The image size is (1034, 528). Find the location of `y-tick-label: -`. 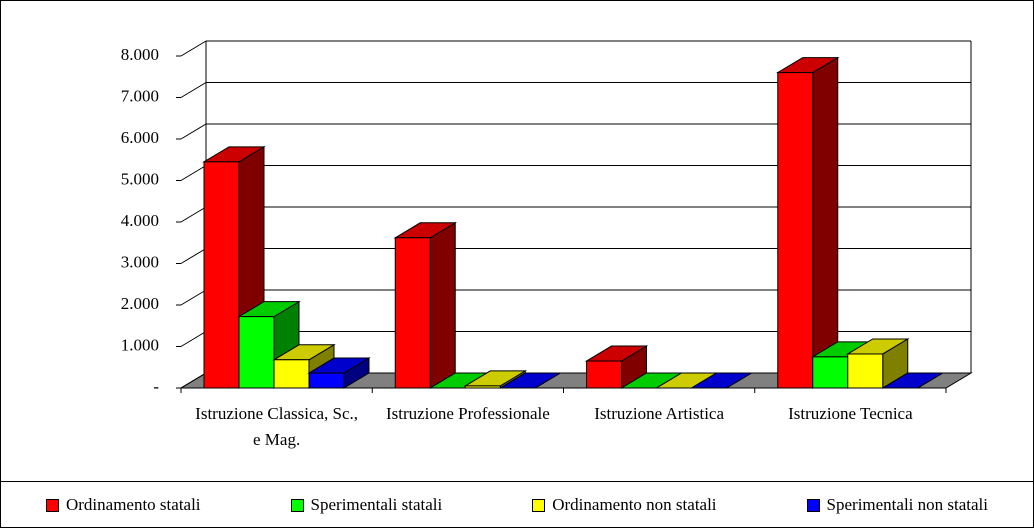

y-tick-label: - is located at coordinates (156, 386).